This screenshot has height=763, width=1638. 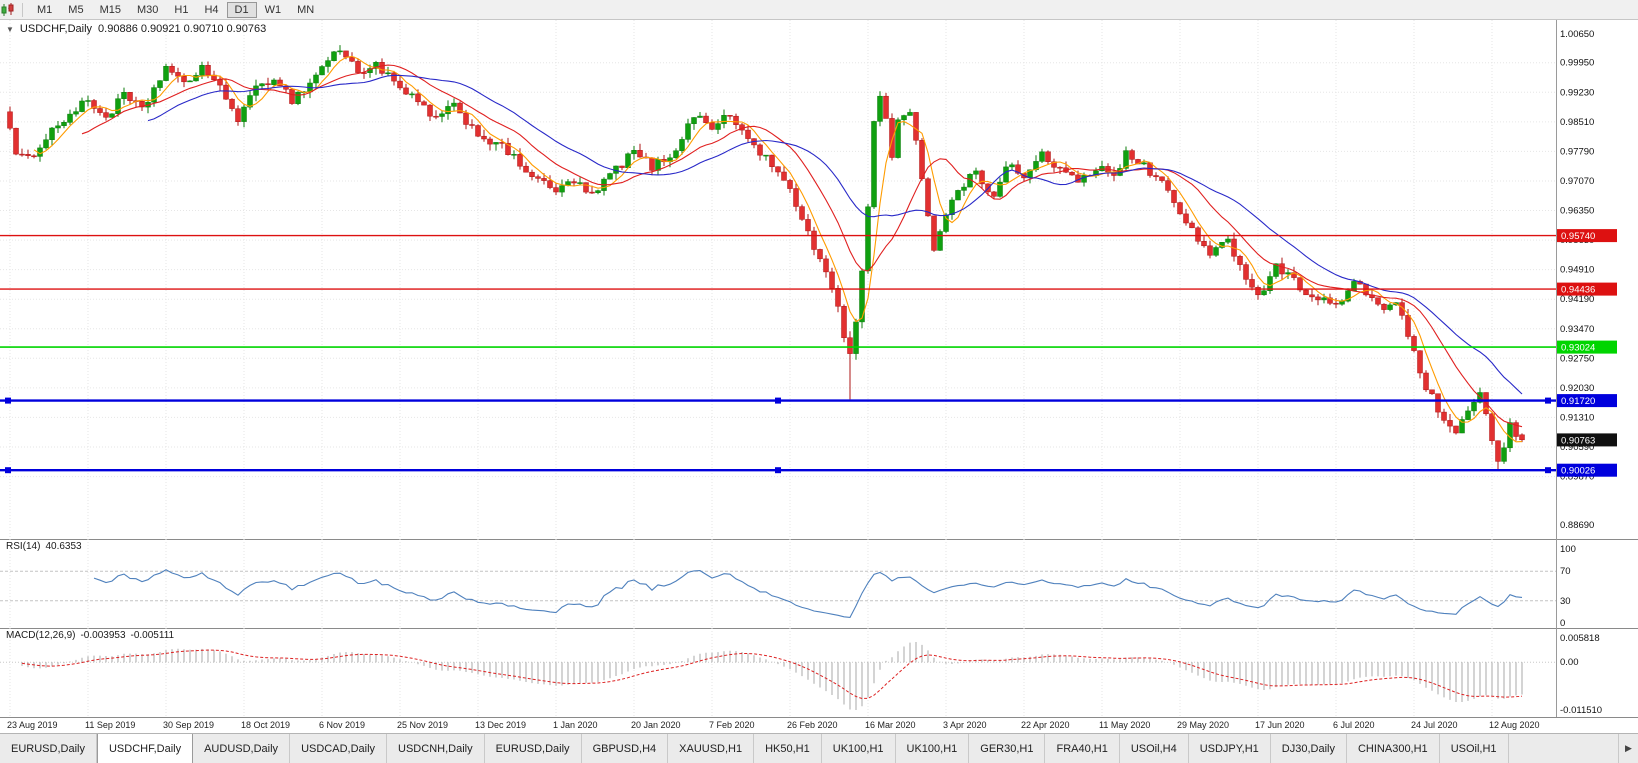 I want to click on date-label: 18 Oct 2019, so click(x=266, y=725).